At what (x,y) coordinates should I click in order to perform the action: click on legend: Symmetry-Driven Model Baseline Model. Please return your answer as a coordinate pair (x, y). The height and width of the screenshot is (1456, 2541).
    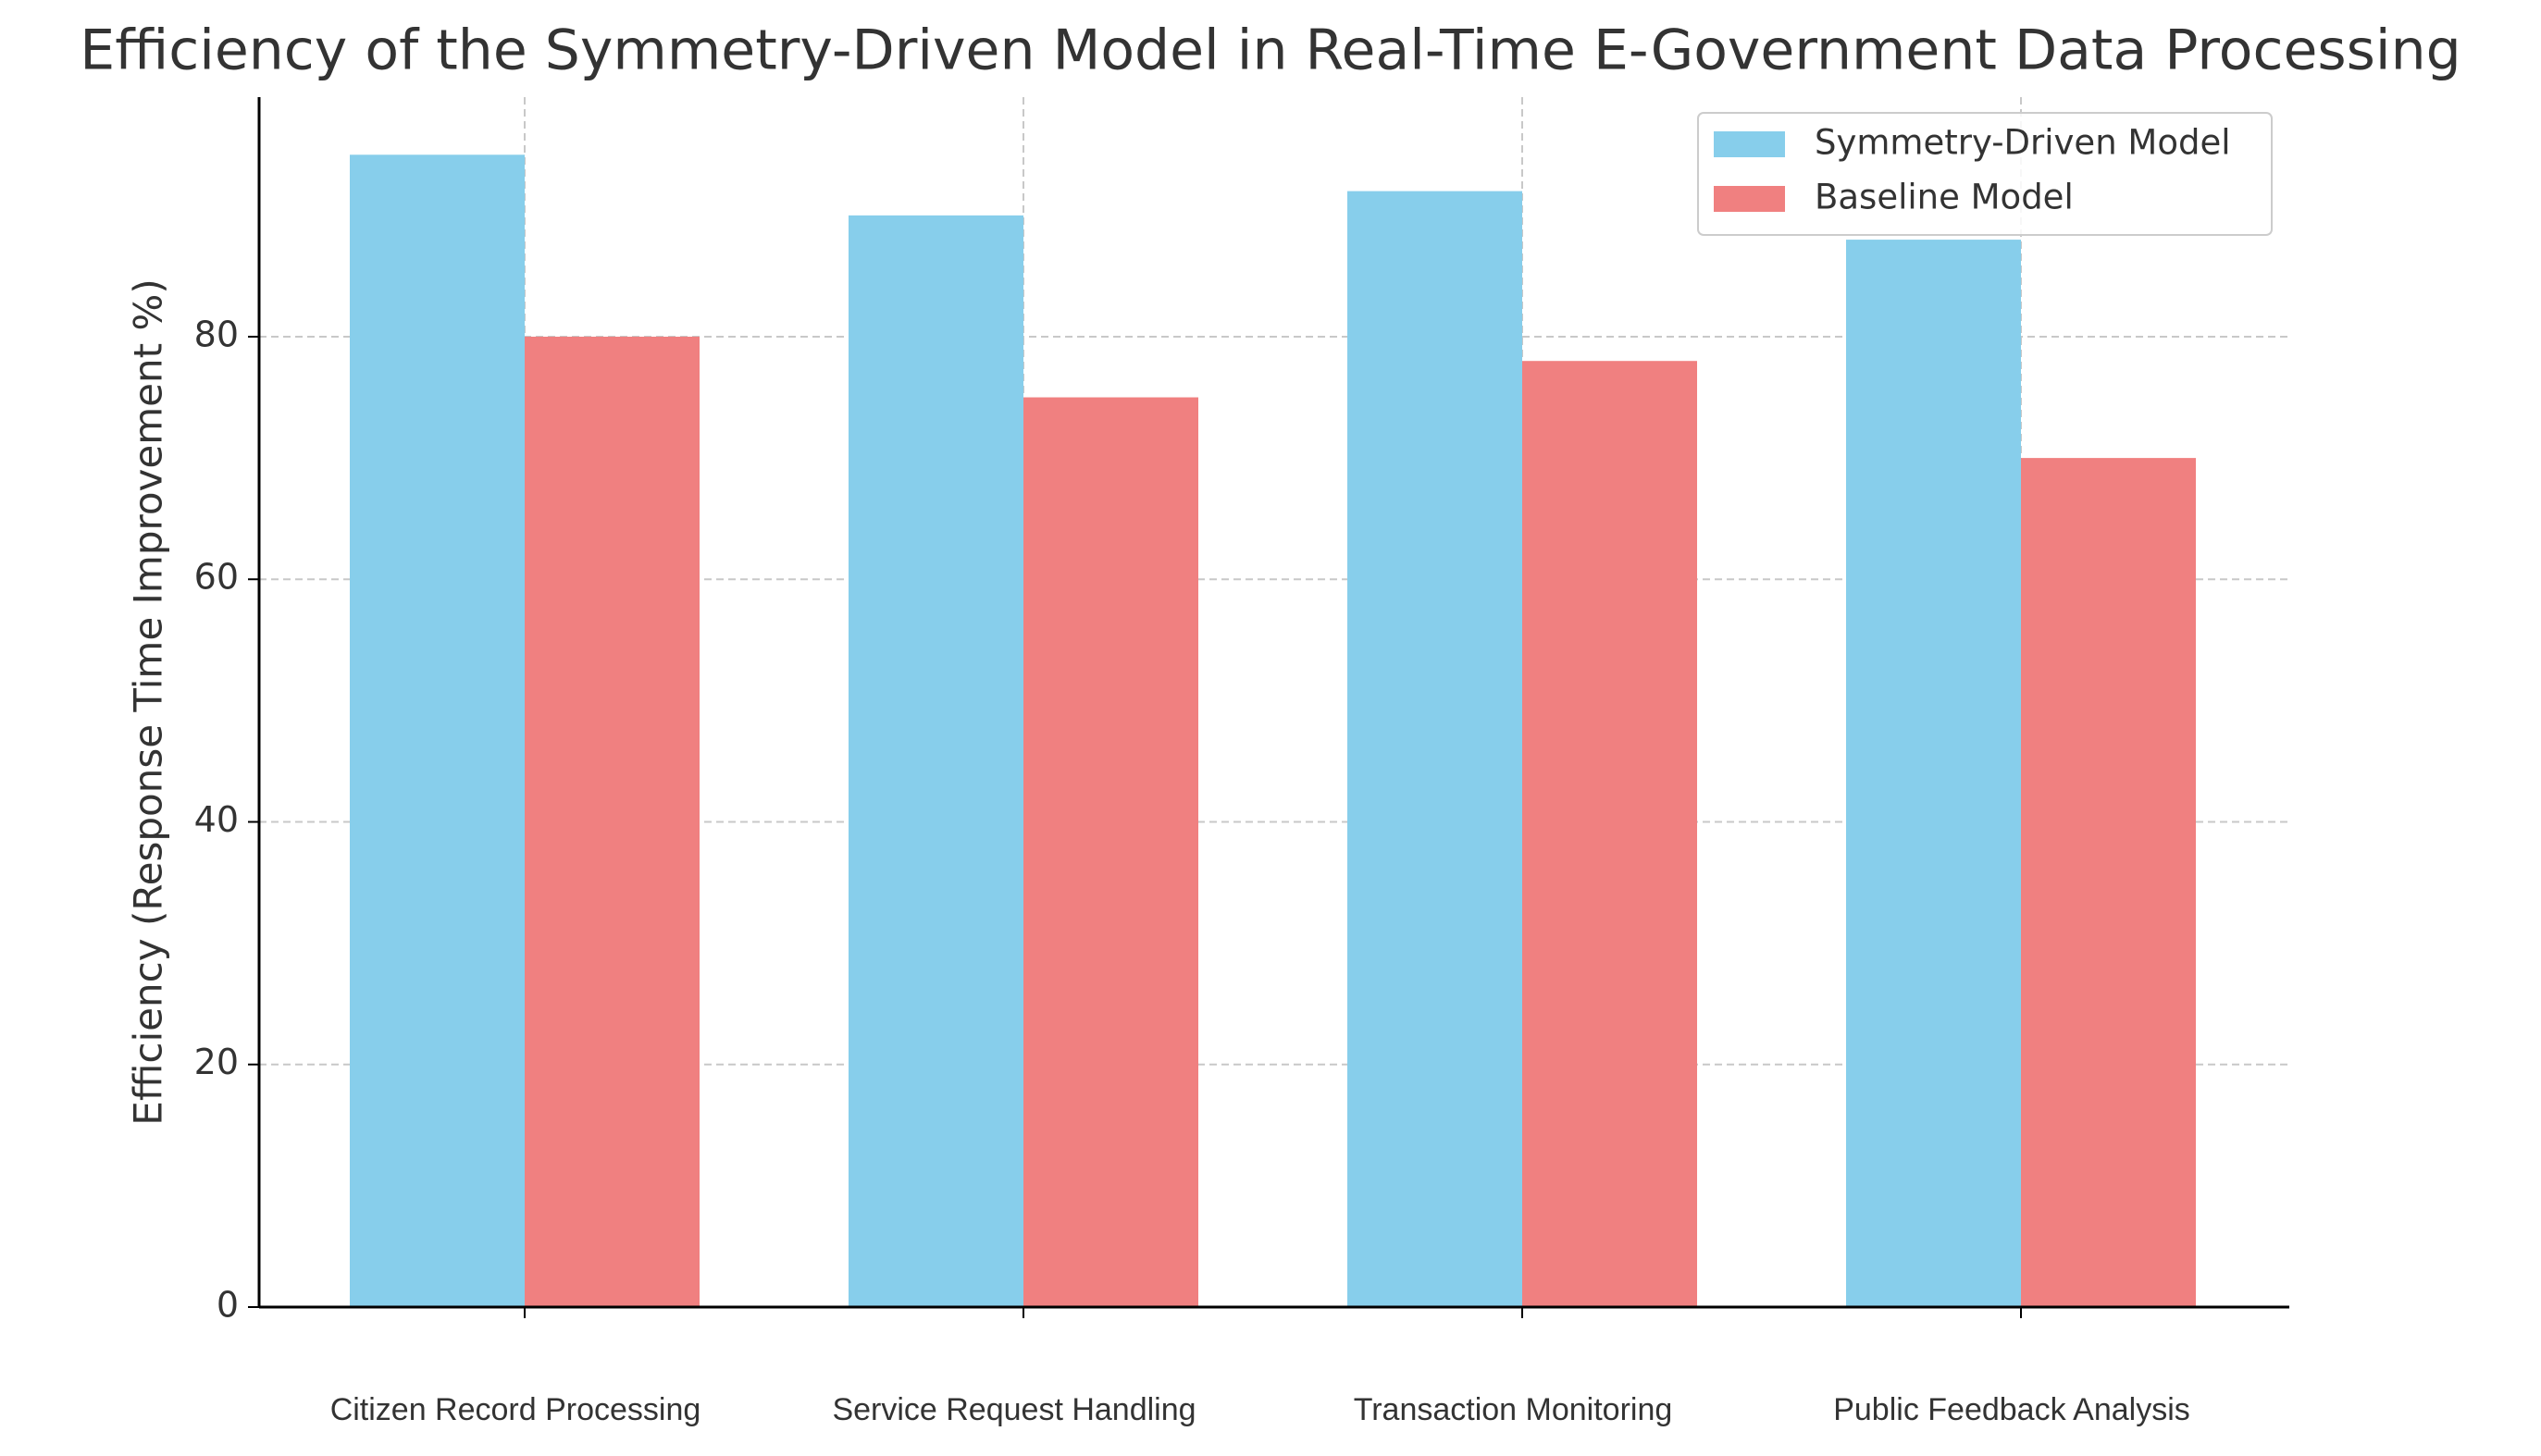
    Looking at the image, I should click on (1985, 174).